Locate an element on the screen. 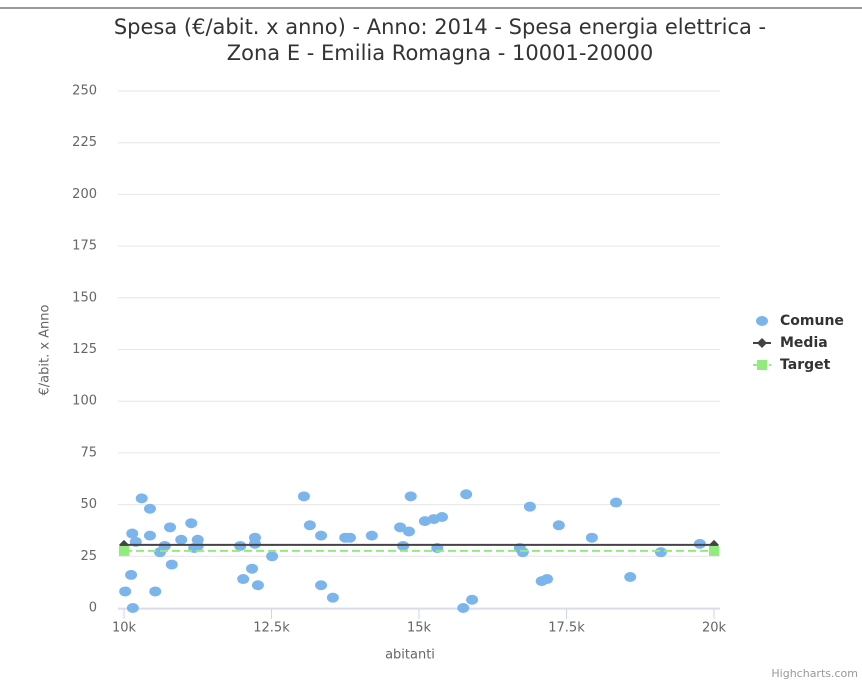 This screenshot has width=862, height=682. y-tick-label: 100 is located at coordinates (84, 401).